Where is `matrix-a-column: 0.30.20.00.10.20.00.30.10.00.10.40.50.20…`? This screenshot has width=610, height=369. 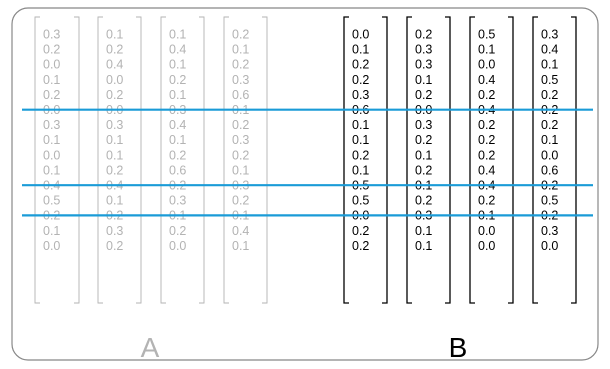
matrix-a-column: 0.30.20.00.10.20.00.30.10.00.10.40.50.20… is located at coordinates (57, 160).